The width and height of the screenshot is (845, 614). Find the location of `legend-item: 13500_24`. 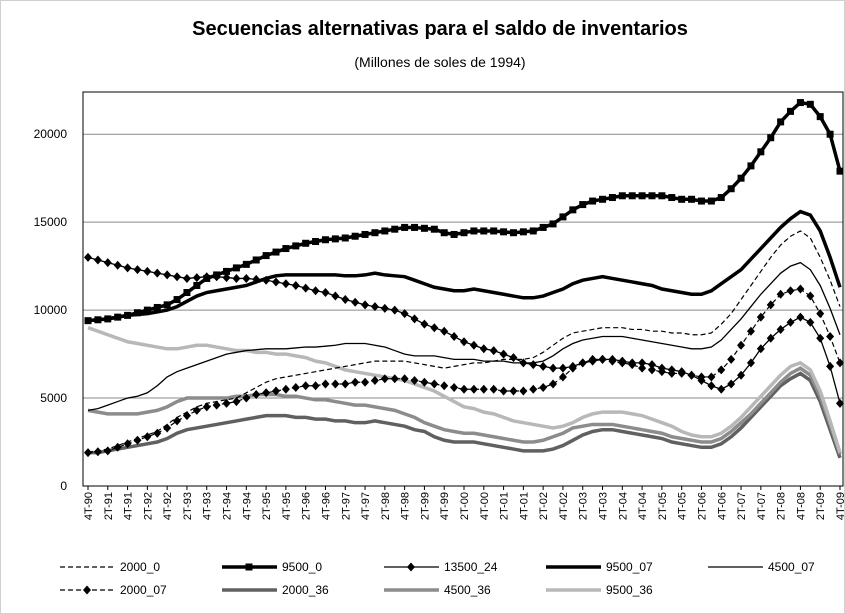

legend-item: 13500_24 is located at coordinates (441, 567).